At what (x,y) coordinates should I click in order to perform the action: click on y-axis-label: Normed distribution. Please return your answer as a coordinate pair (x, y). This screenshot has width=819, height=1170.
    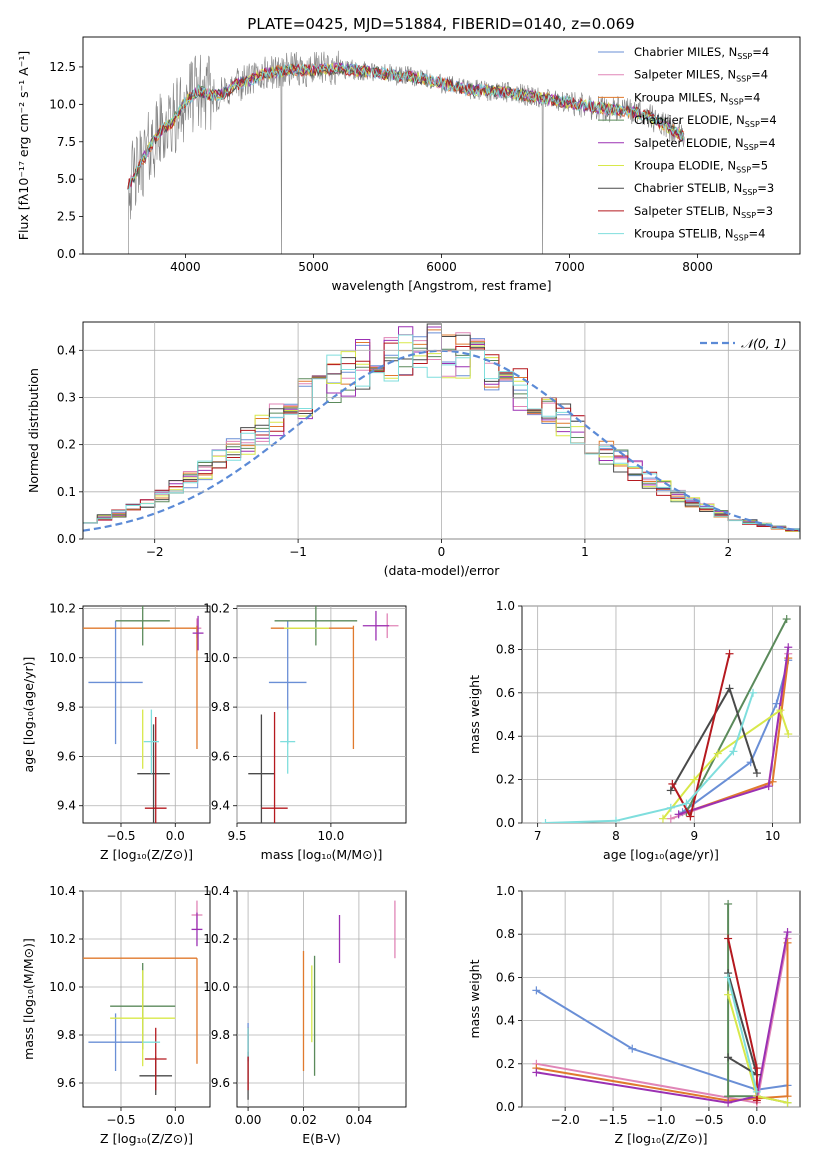
    Looking at the image, I should click on (33, 430).